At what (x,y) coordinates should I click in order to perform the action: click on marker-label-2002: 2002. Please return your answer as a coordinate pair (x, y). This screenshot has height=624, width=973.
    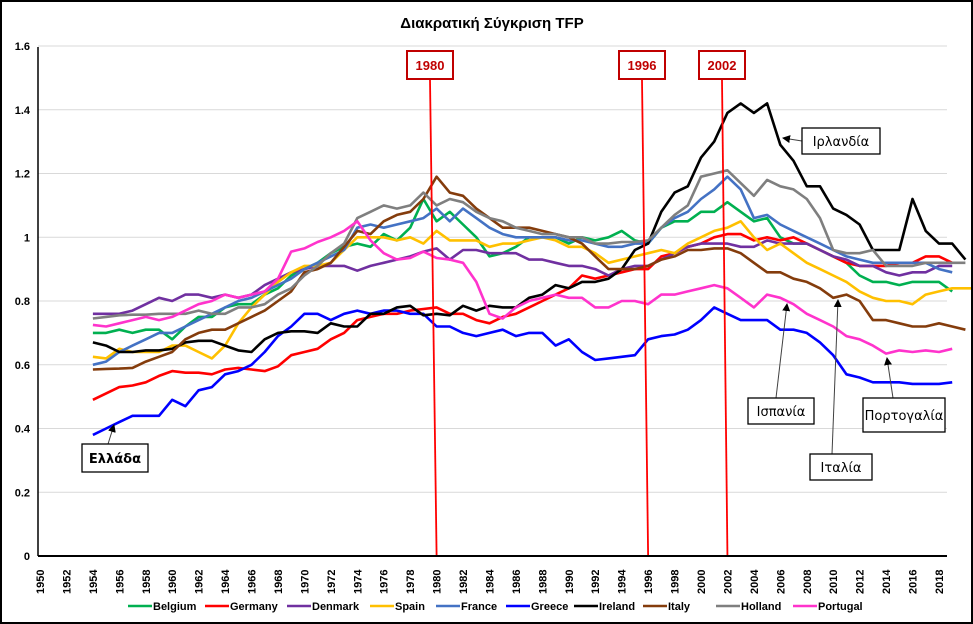
    Looking at the image, I should click on (722, 65).